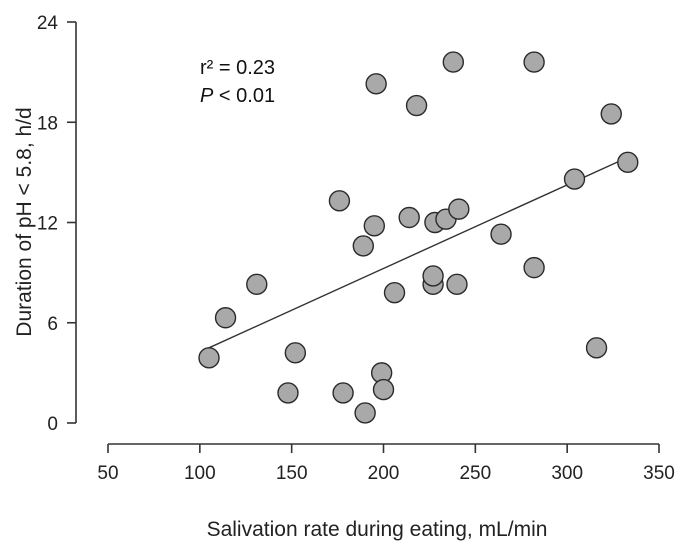 This screenshot has width=687, height=544. What do you see at coordinates (659, 473) in the screenshot?
I see `x-tick-label: 350` at bounding box center [659, 473].